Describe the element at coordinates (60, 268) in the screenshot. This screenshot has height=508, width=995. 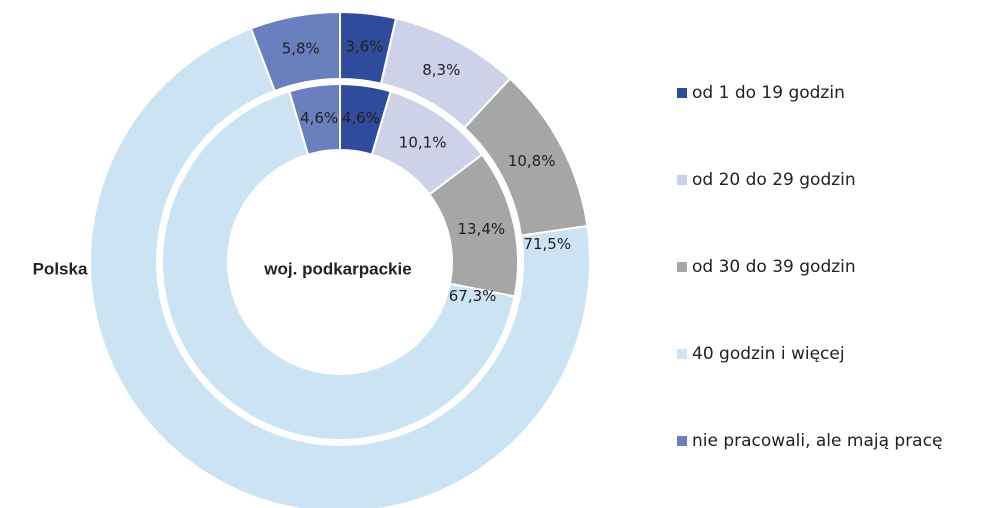
I see `outer-ring-label: Polska` at that location.